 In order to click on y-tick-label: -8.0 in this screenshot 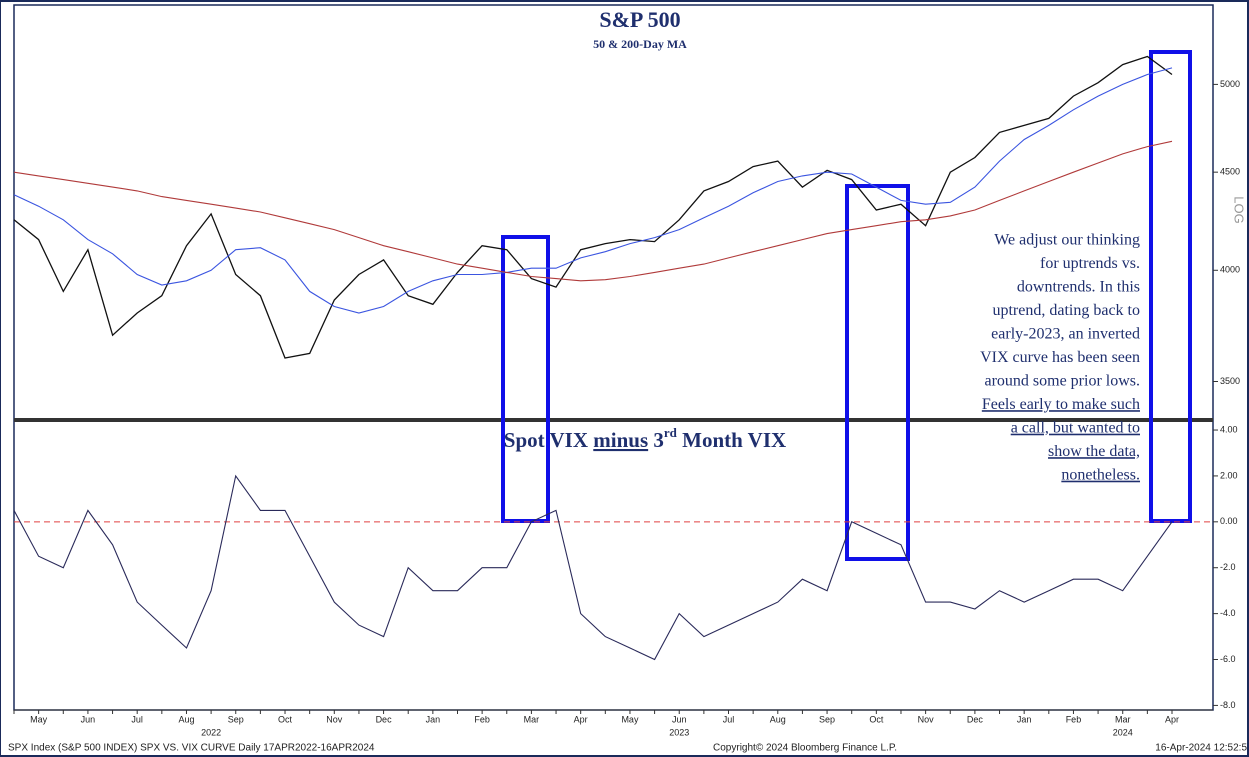, I will do `click(1228, 705)`.